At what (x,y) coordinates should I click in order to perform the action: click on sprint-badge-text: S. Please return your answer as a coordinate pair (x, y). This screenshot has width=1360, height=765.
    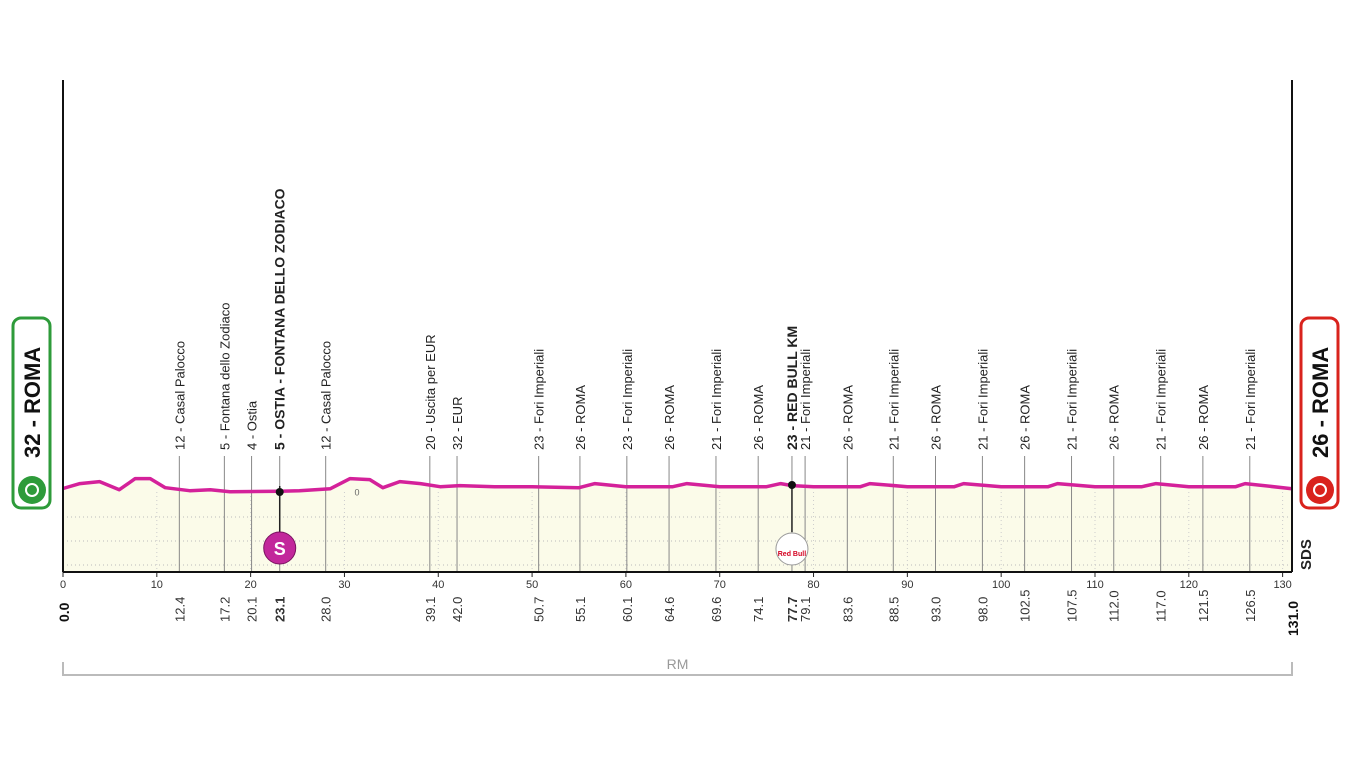
    Looking at the image, I should click on (280, 549).